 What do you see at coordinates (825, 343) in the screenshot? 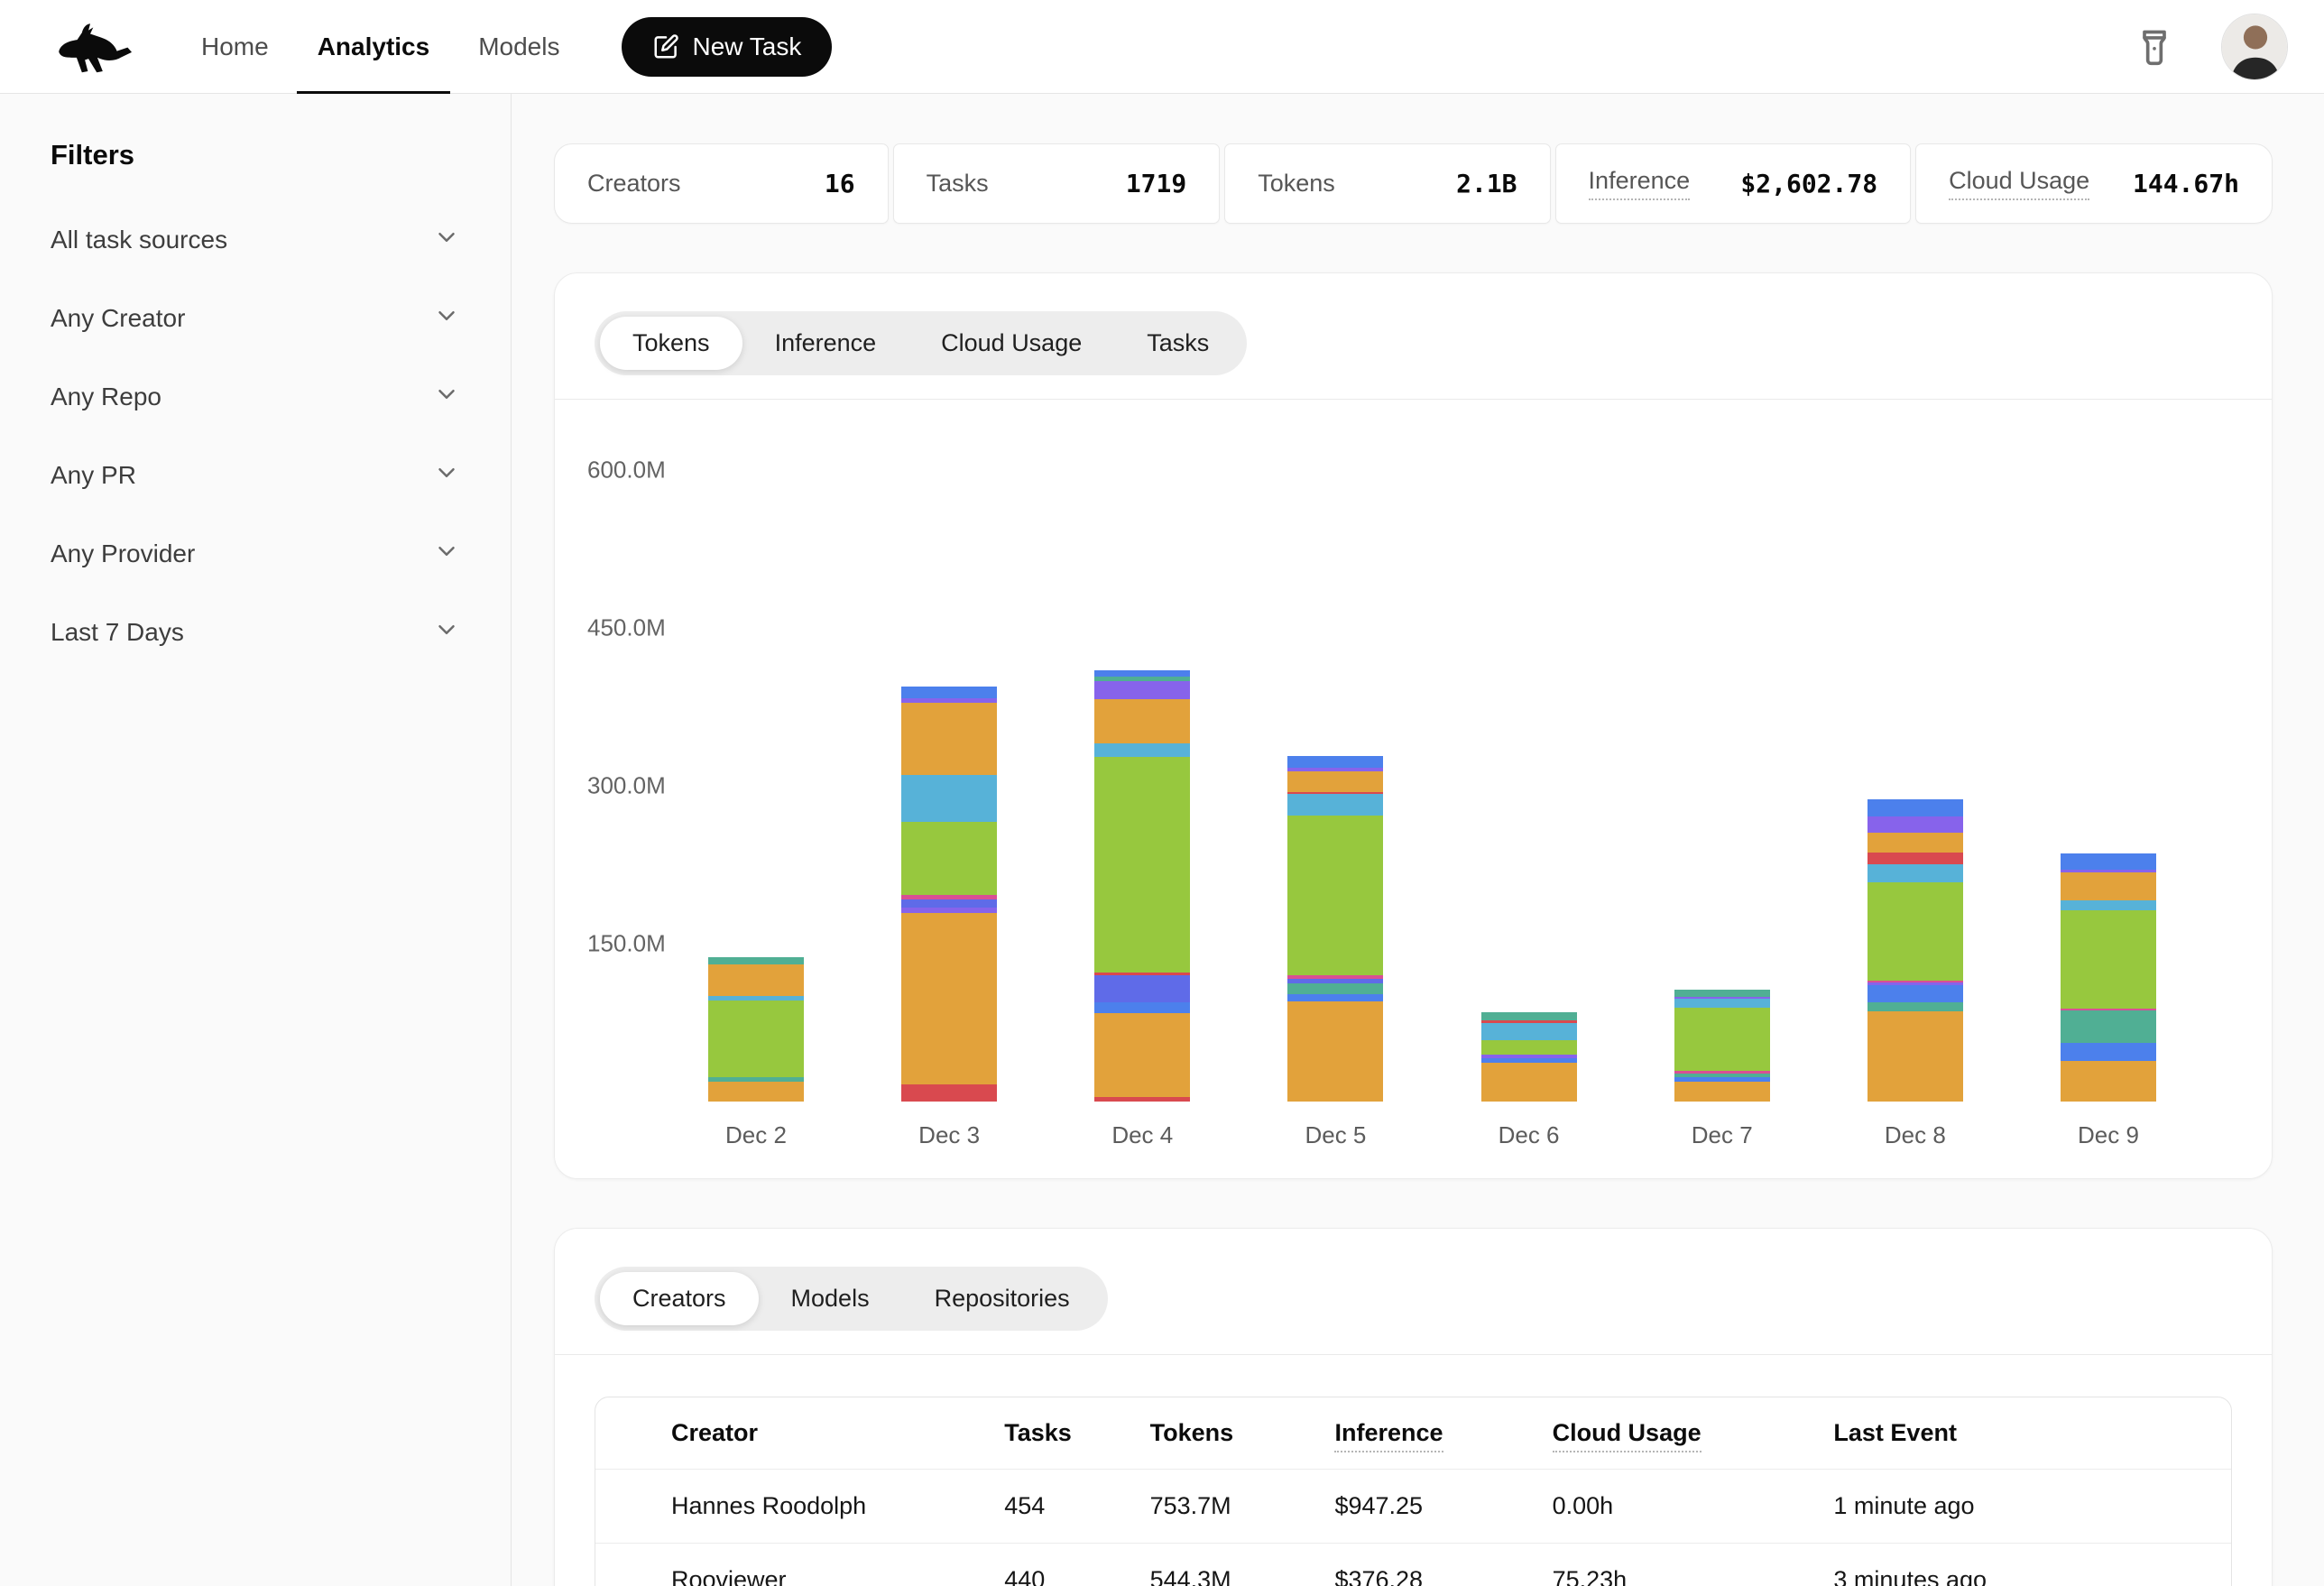
I see `chart-tab-inference: Inference` at bounding box center [825, 343].